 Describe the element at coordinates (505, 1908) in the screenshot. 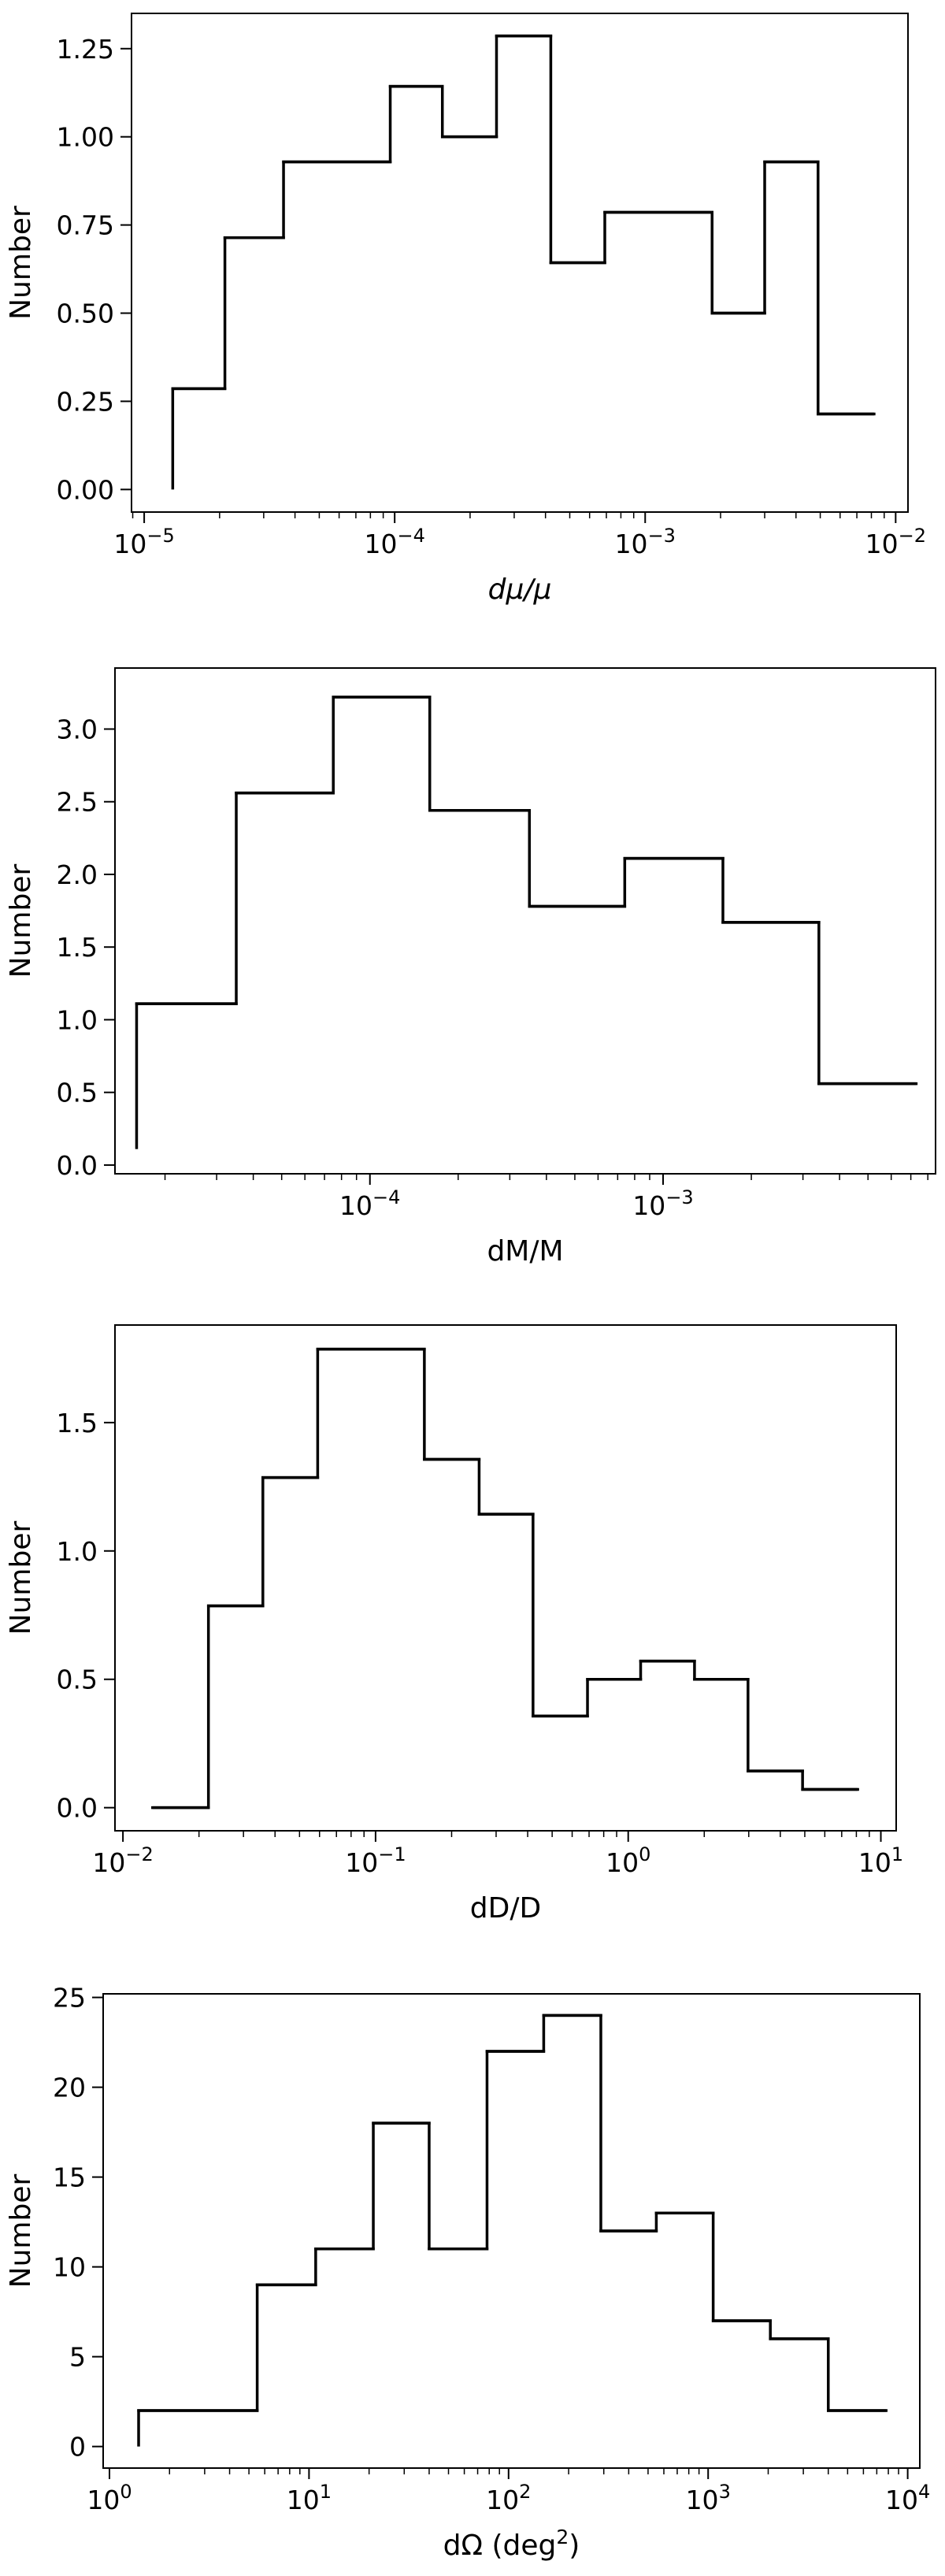

I see `x-axis-label: dD/D` at that location.